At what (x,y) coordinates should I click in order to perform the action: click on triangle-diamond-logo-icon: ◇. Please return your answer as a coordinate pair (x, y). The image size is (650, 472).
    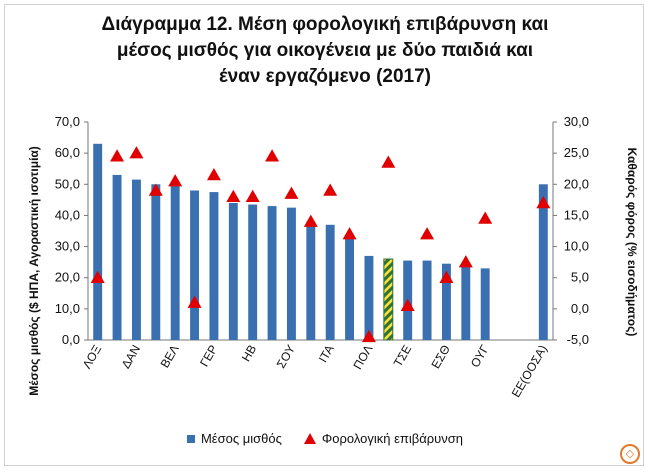
    Looking at the image, I should click on (630, 454).